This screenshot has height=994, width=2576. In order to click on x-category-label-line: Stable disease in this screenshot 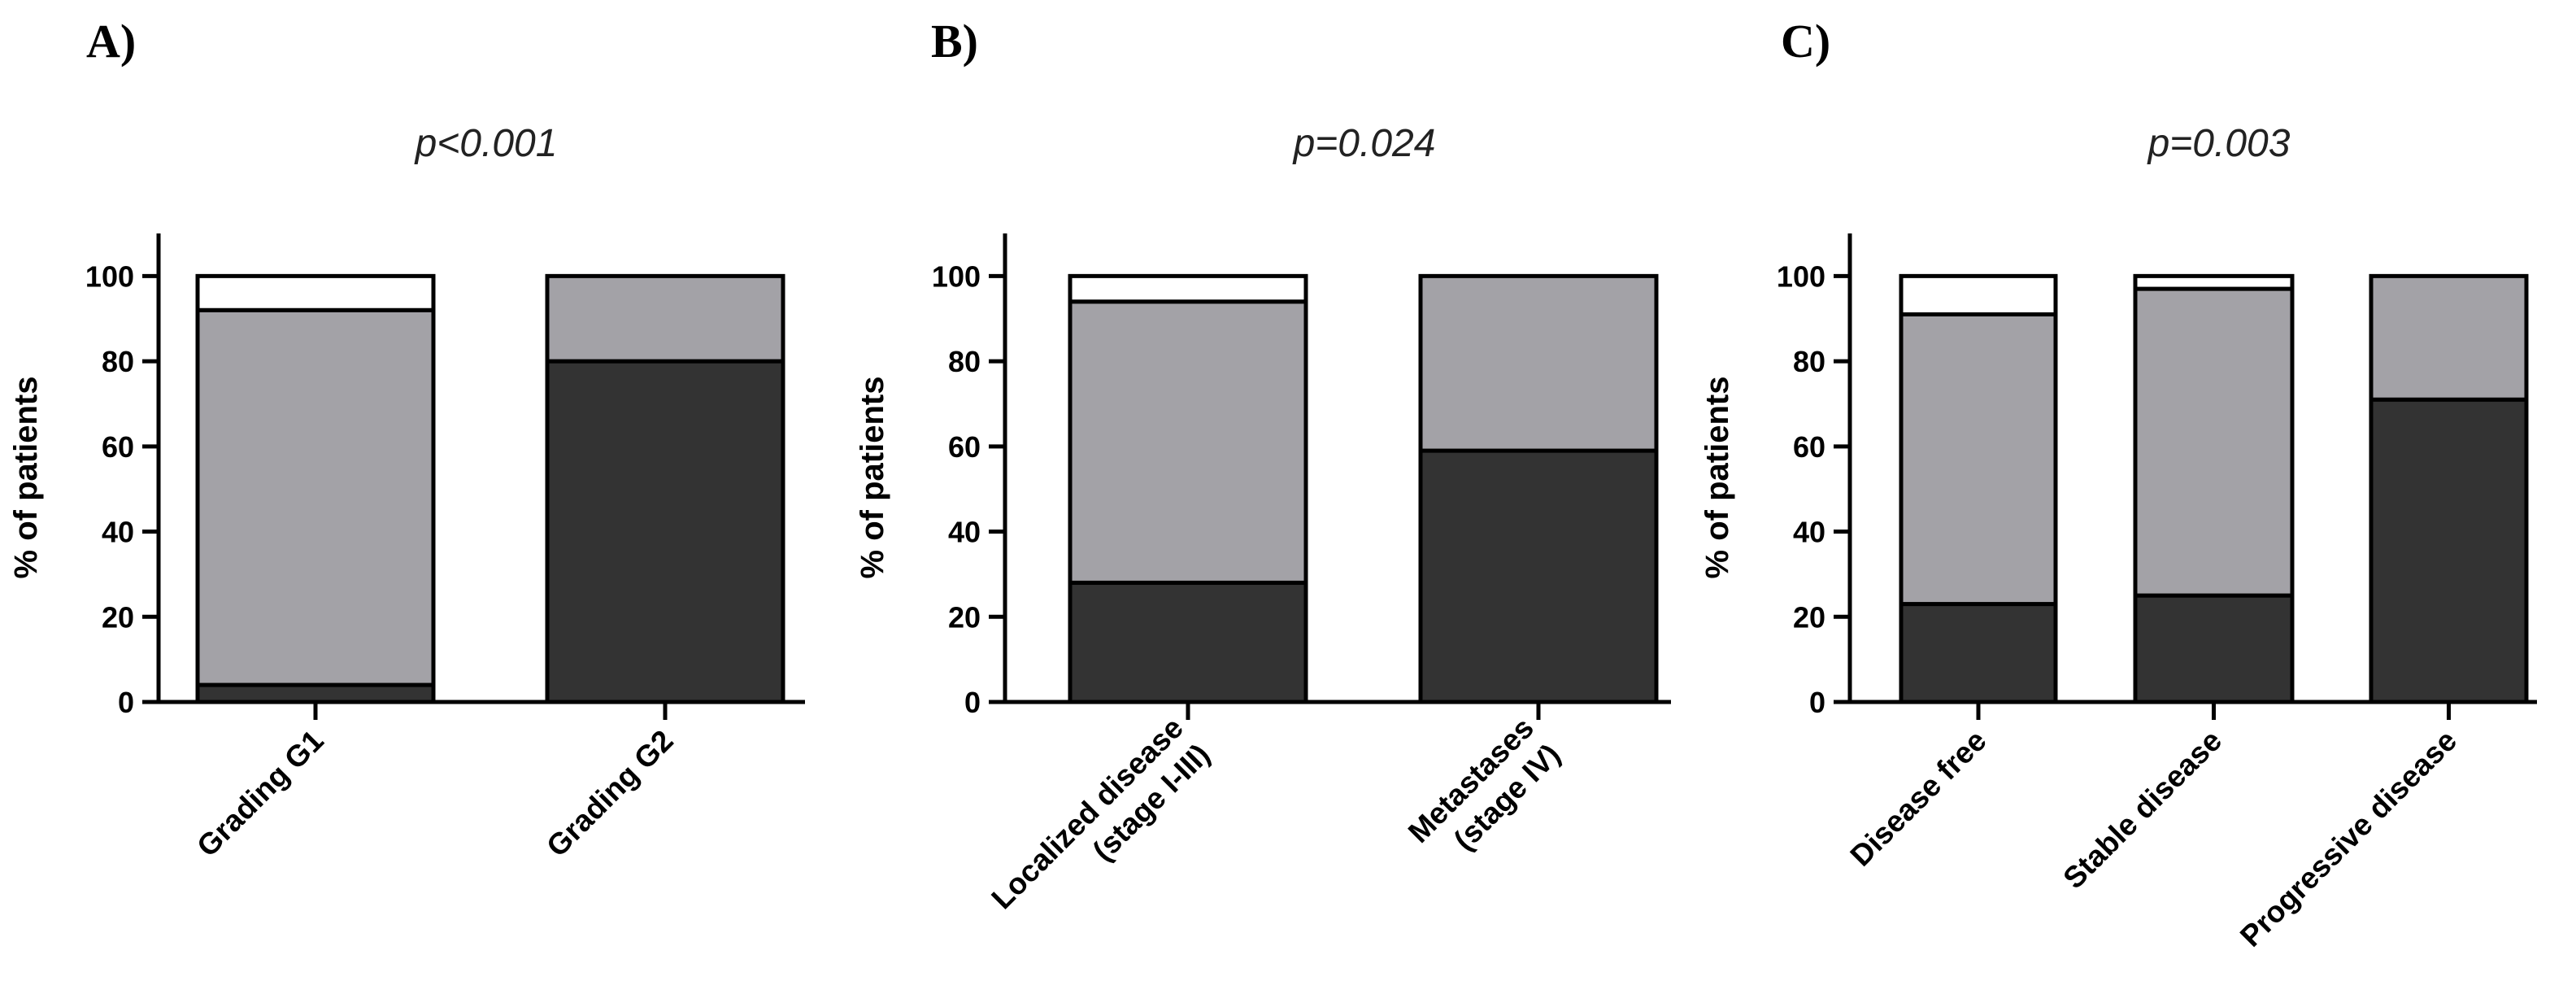, I will do `click(2142, 810)`.